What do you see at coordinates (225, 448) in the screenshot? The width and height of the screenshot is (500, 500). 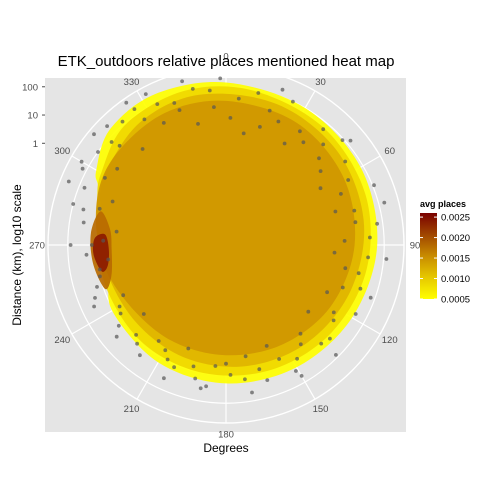 I see `x-axis-title: Degrees` at bounding box center [225, 448].